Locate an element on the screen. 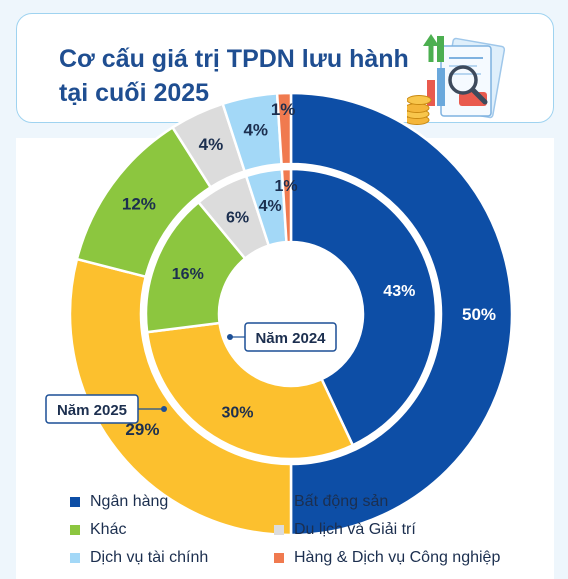 This screenshot has height=579, width=568. legend-item: Ngân hàng is located at coordinates (172, 502).